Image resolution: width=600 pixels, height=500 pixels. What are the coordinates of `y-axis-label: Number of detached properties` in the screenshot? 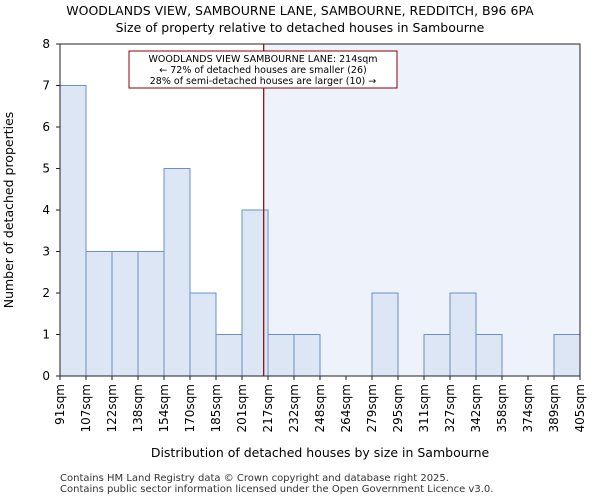 It's located at (8, 210).